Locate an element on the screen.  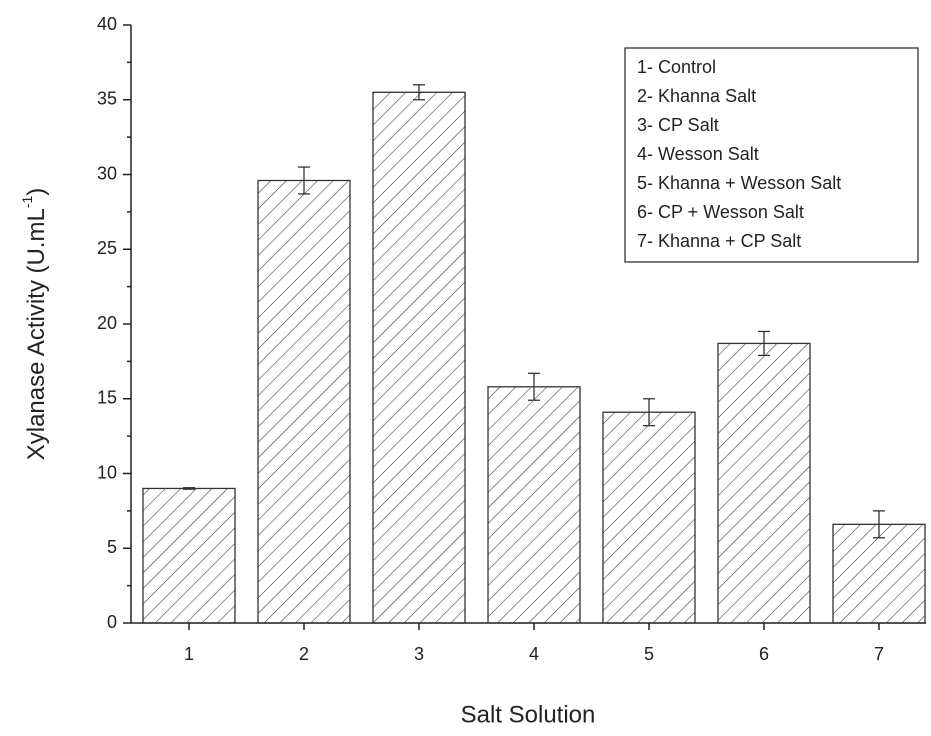
y-label-close: ) is located at coordinates (36, 192).